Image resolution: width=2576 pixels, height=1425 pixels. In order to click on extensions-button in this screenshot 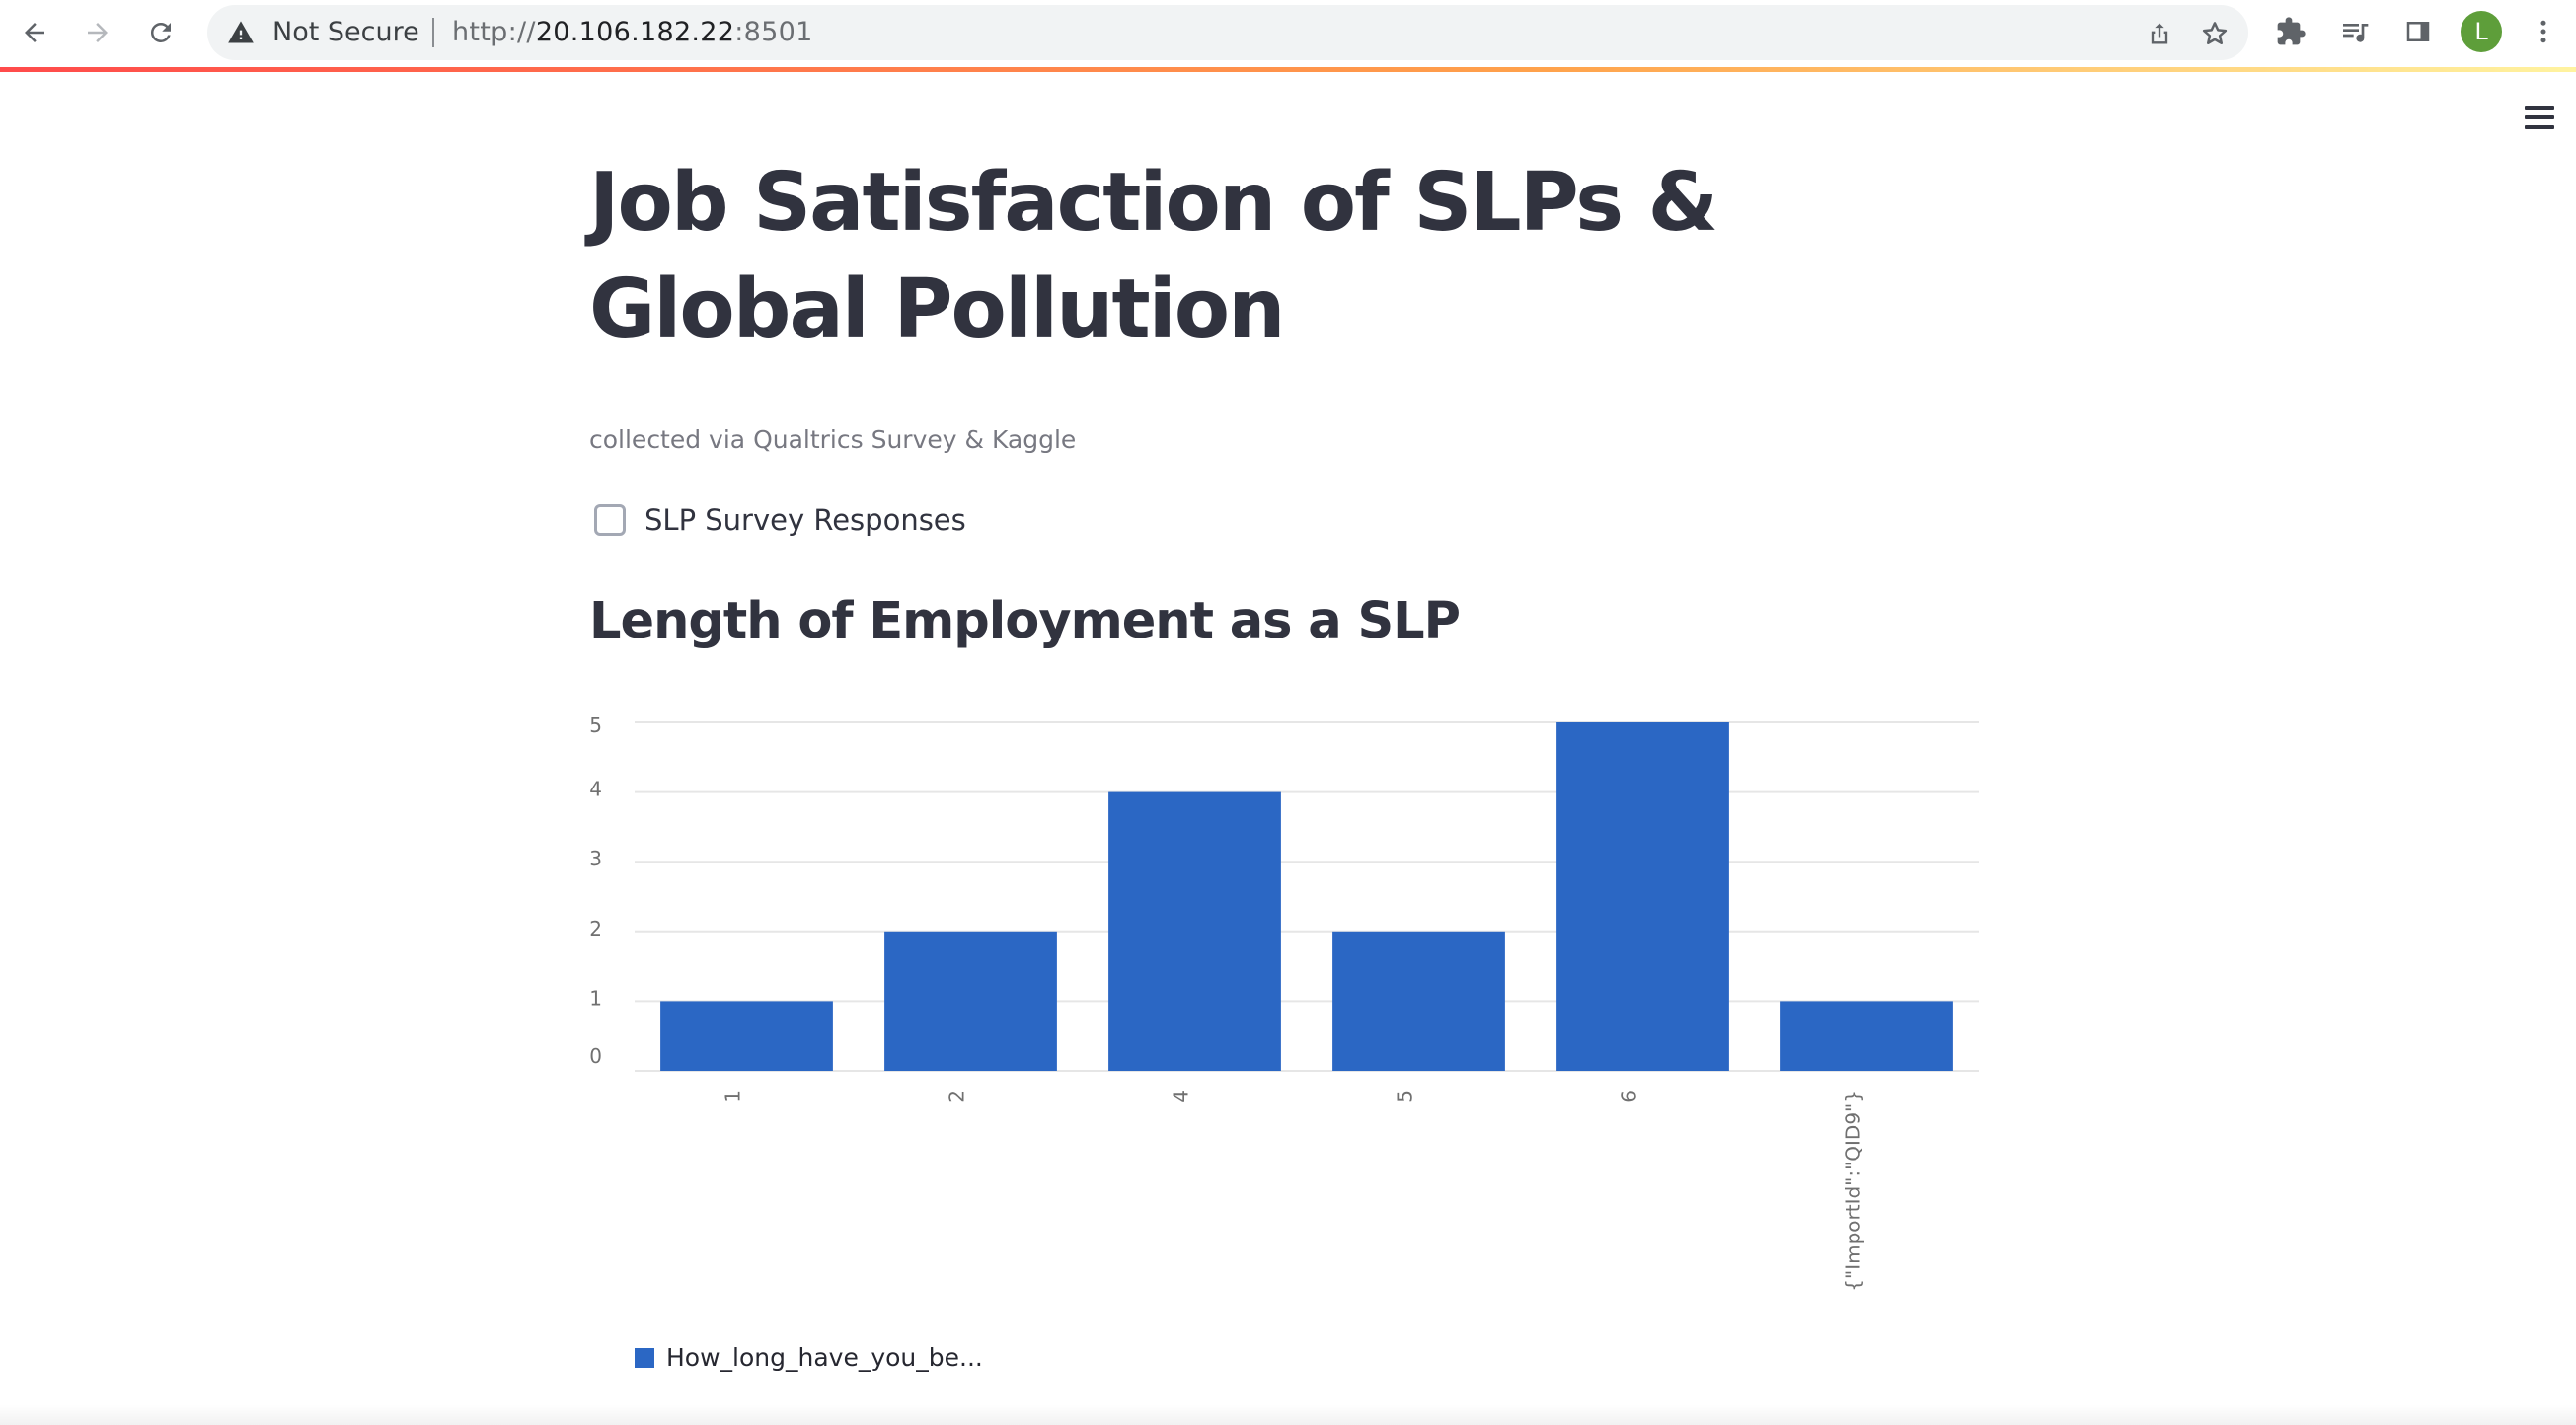, I will do `click(2291, 31)`.